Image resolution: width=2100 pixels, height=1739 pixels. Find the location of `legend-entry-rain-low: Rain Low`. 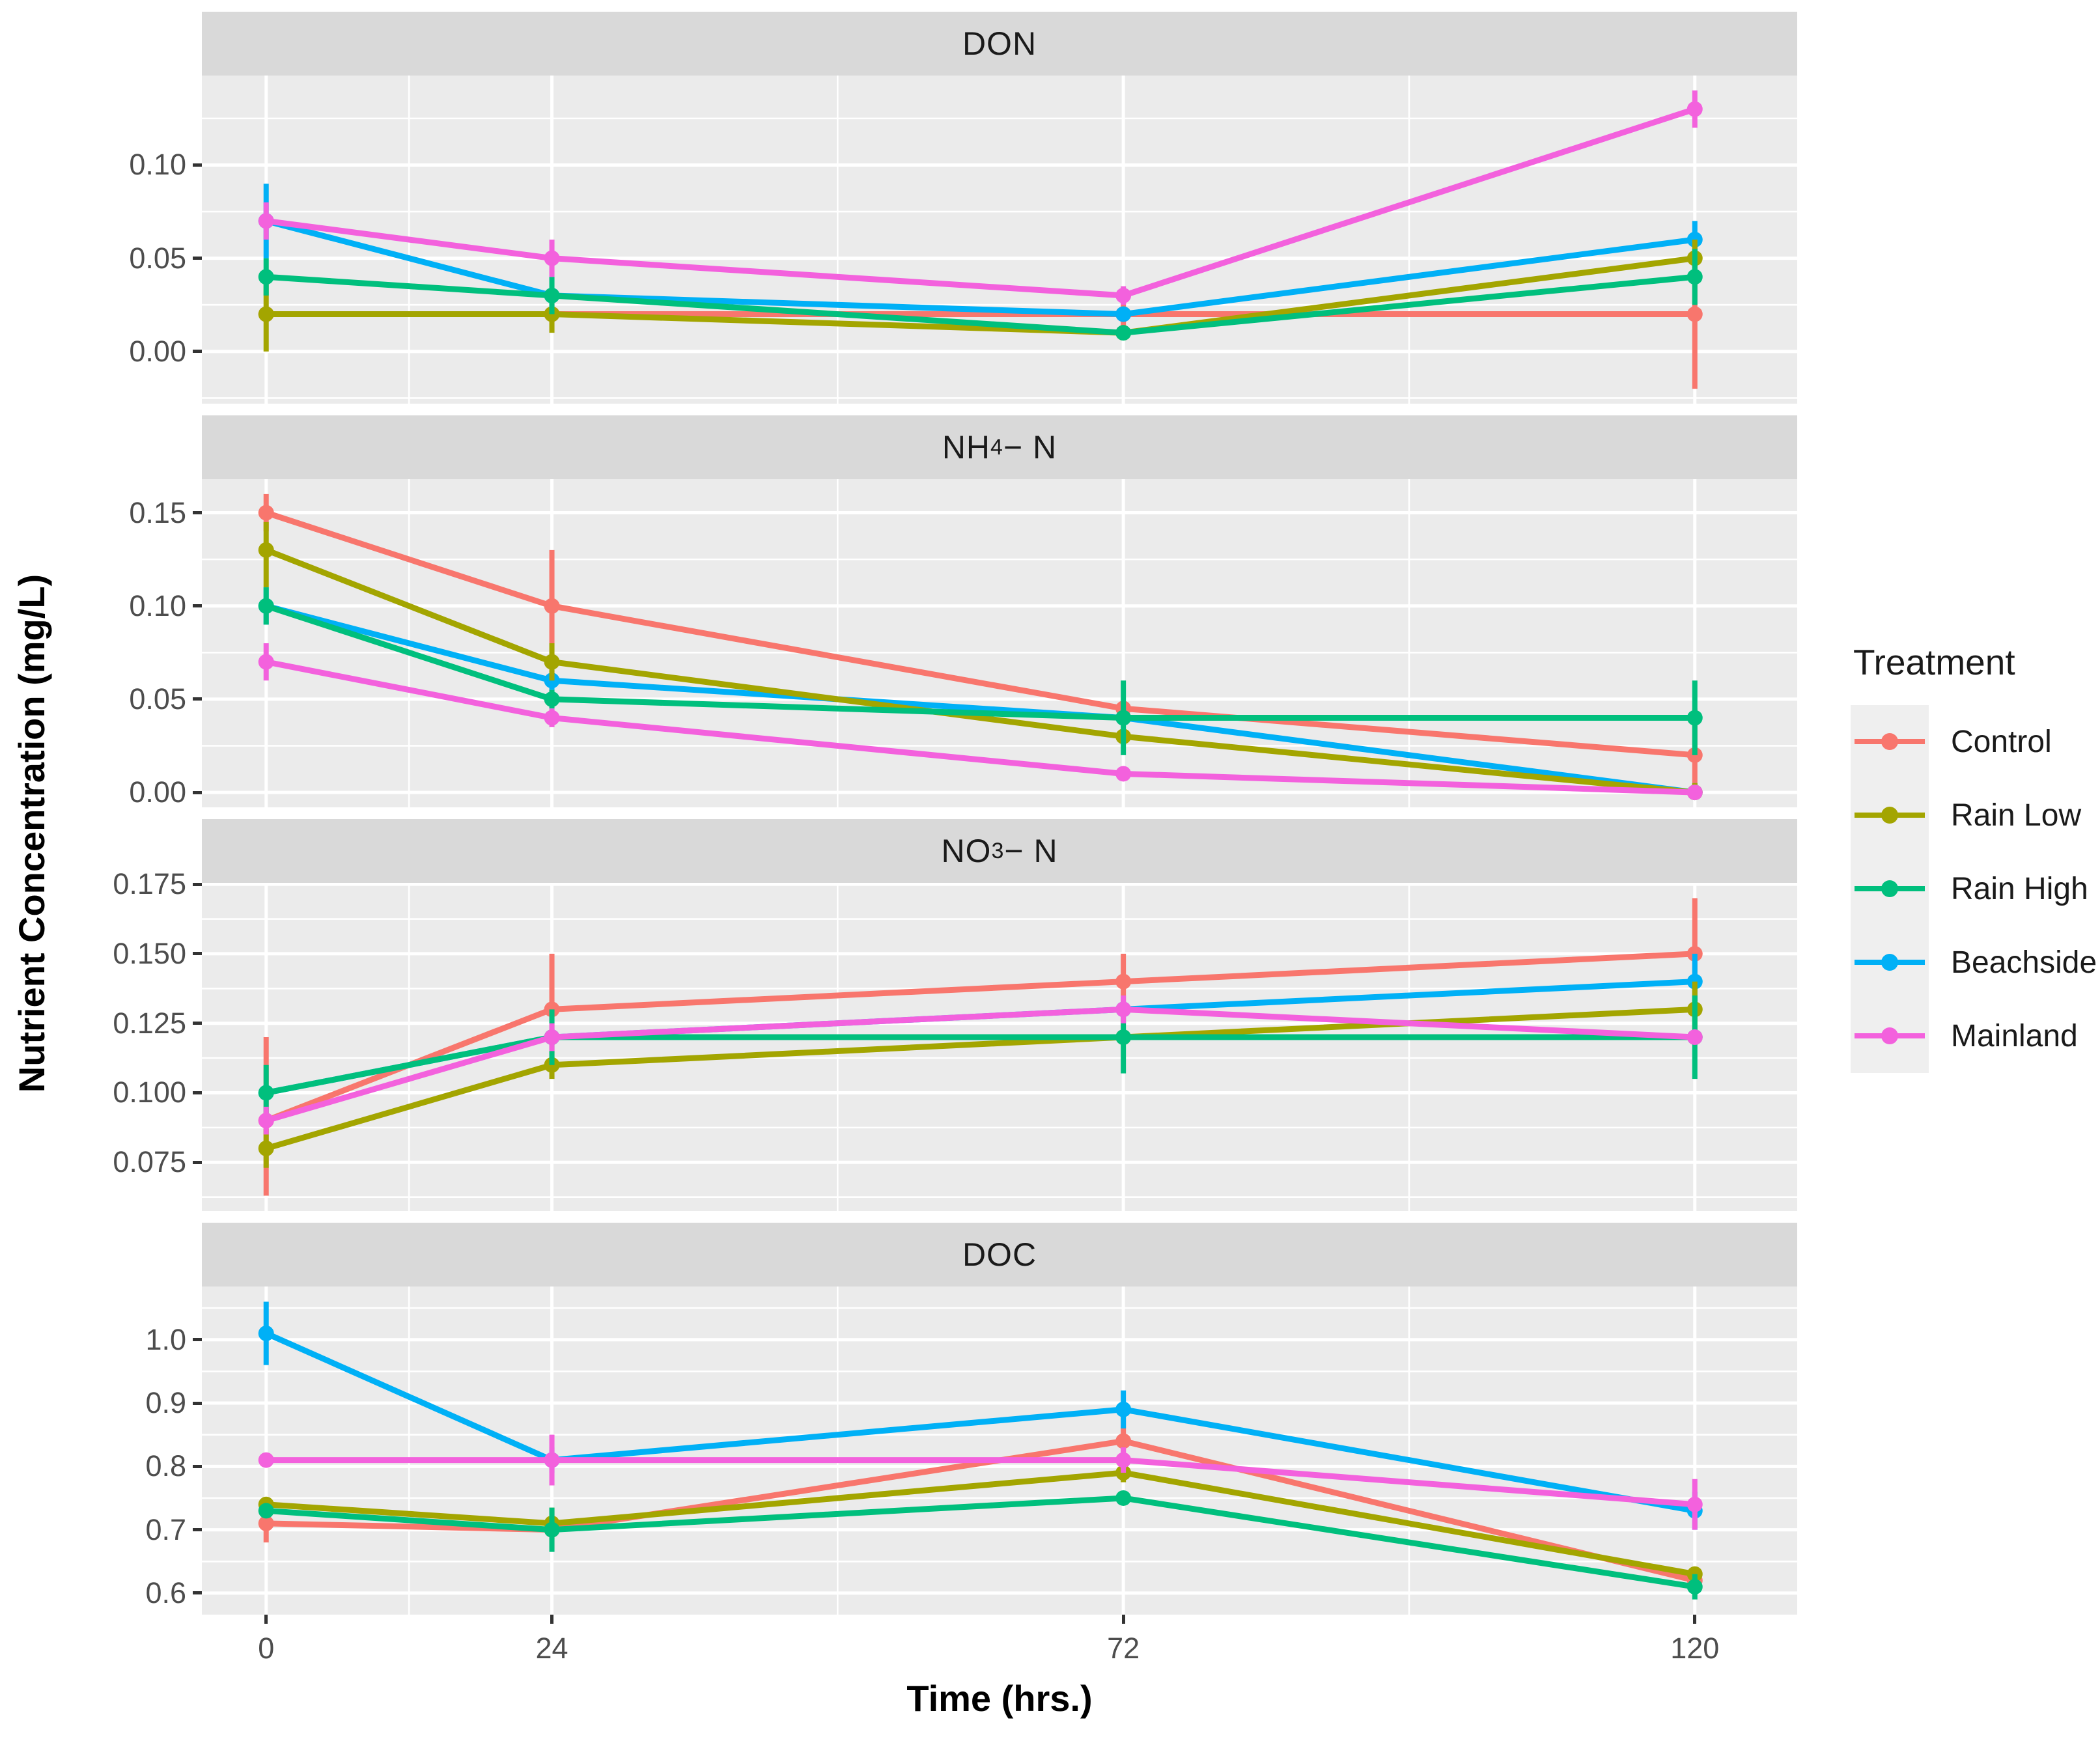

legend-entry-rain-low: Rain Low is located at coordinates (1975, 815).